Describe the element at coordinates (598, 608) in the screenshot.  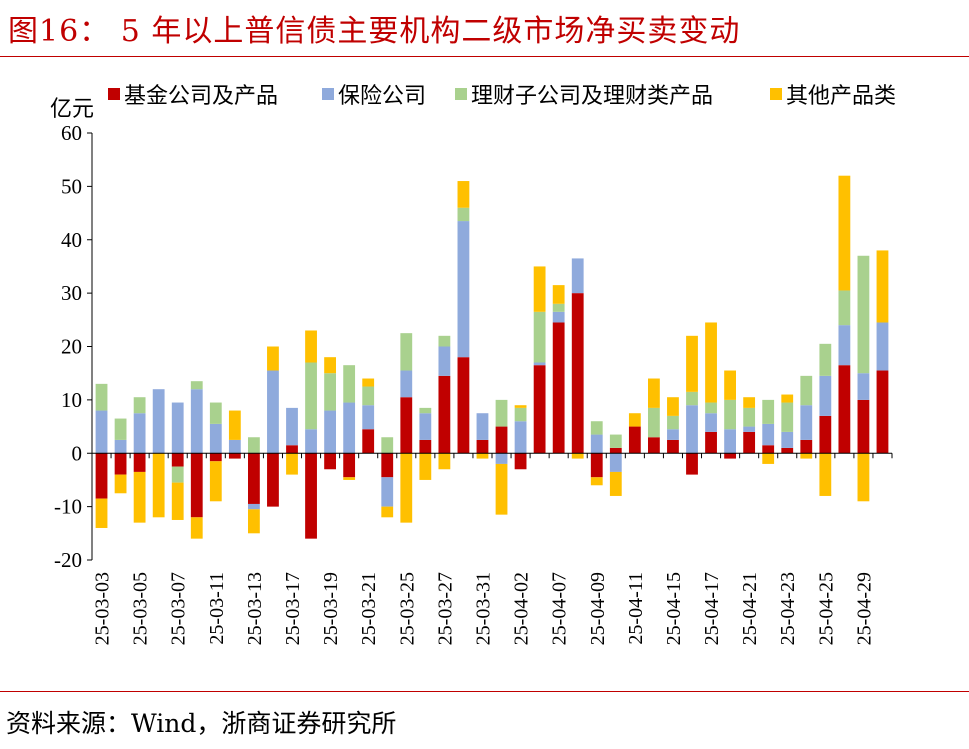
I see `x-tick-label: 25-04-09` at that location.